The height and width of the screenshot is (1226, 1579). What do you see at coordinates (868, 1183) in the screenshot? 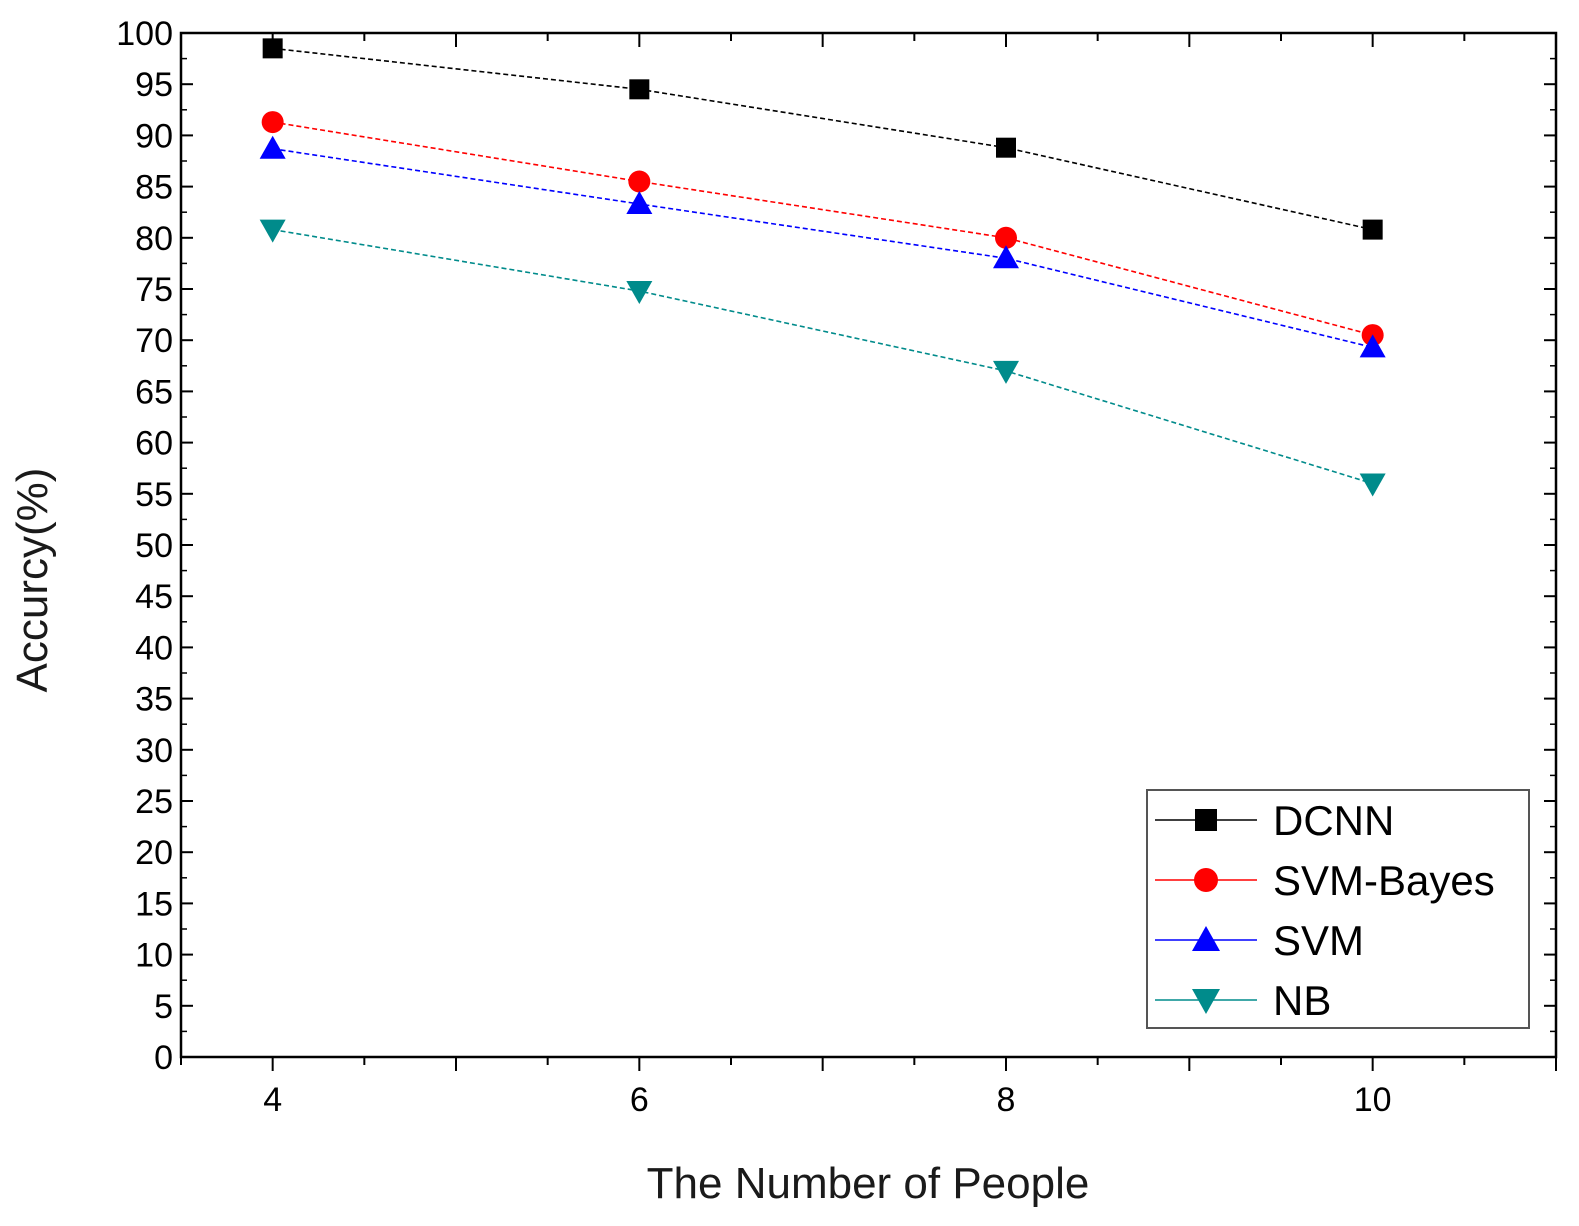
I see `x-axis-label: The Number of People` at bounding box center [868, 1183].